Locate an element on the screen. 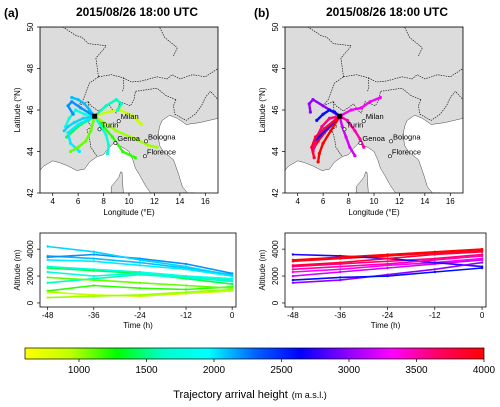 This screenshot has height=407, width=500. island is located at coordinates (117, 182).